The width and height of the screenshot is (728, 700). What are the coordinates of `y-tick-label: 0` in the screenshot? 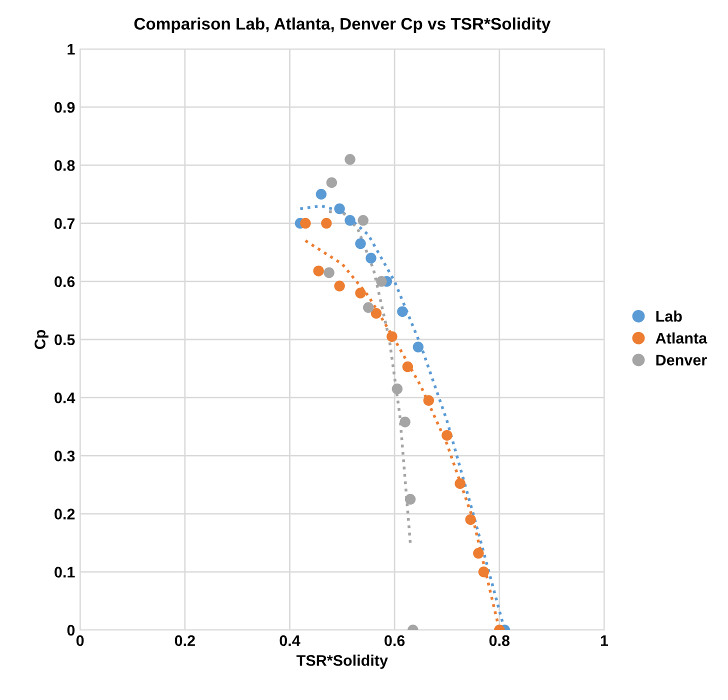 It's located at (71, 630).